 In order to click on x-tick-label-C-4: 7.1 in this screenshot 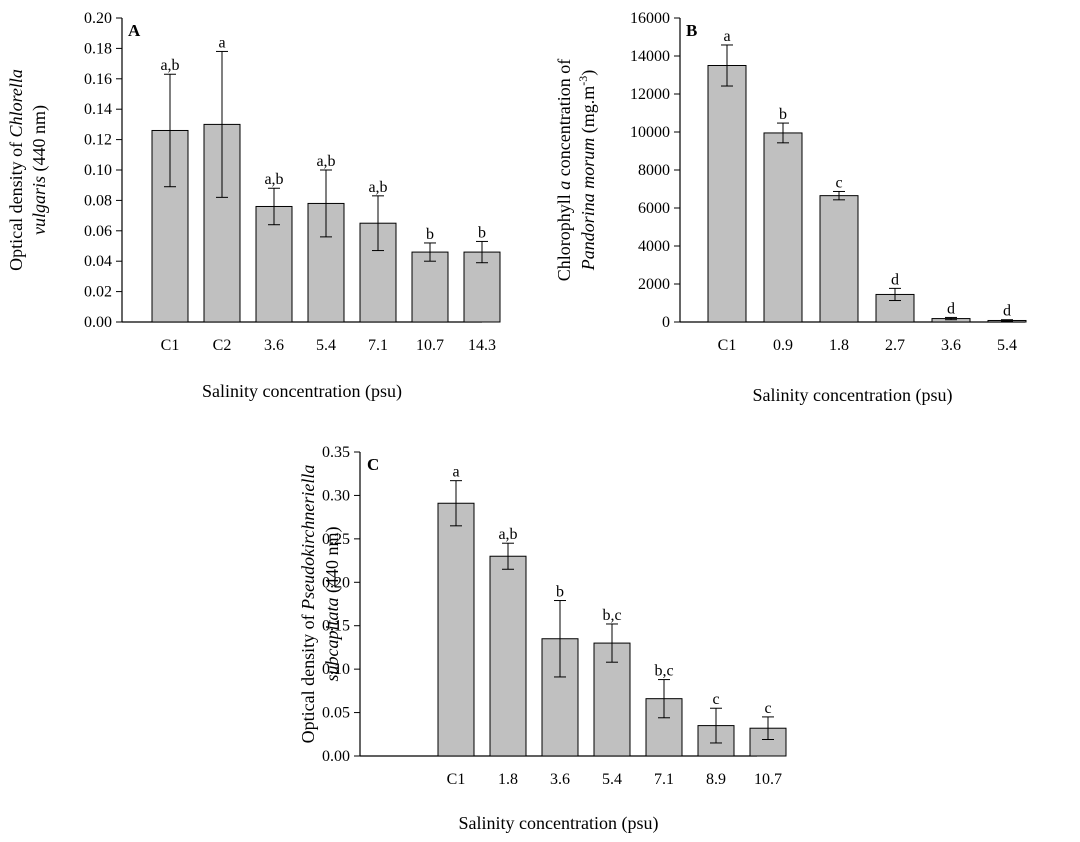, I will do `click(664, 779)`.